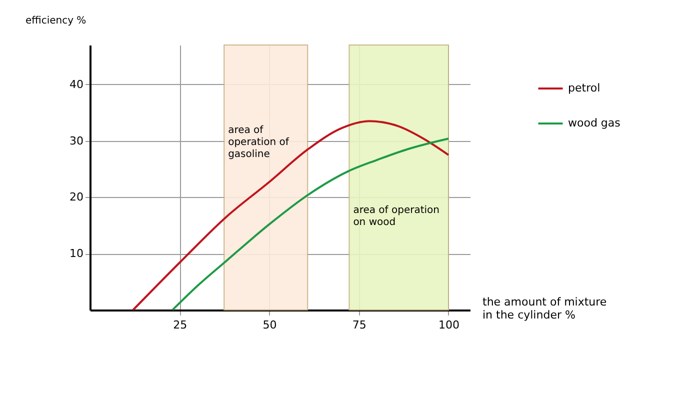 The image size is (690, 395). What do you see at coordinates (77, 141) in the screenshot?
I see `y-tick-label: 30` at bounding box center [77, 141].